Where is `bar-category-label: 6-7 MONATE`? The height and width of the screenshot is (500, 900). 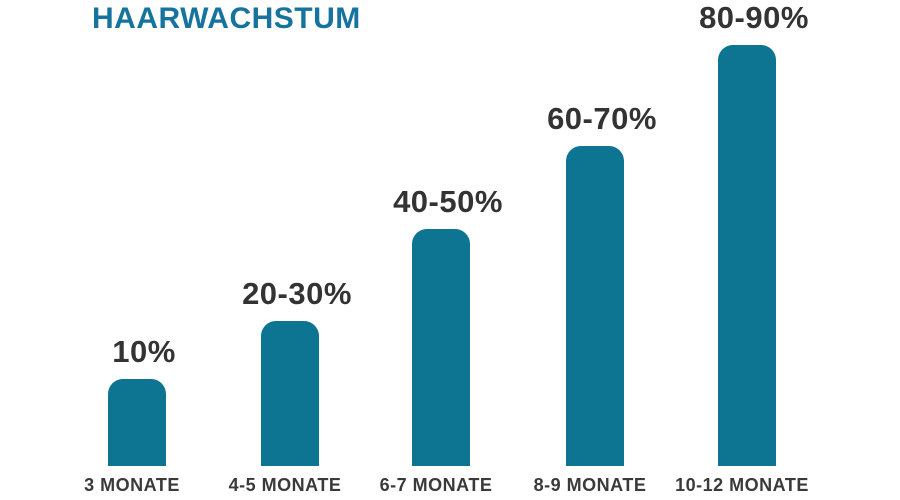 bar-category-label: 6-7 MONATE is located at coordinates (436, 485).